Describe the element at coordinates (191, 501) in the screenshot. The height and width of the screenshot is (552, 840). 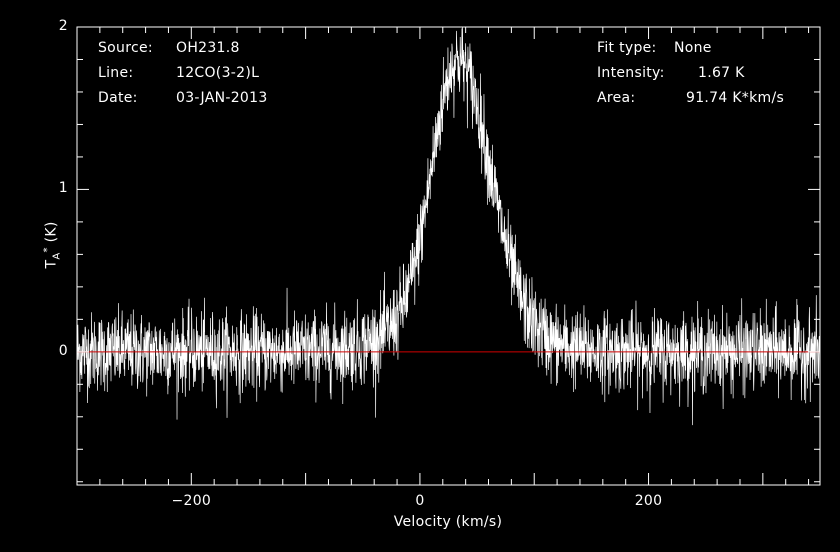
I see `x-tick-label: −200` at that location.